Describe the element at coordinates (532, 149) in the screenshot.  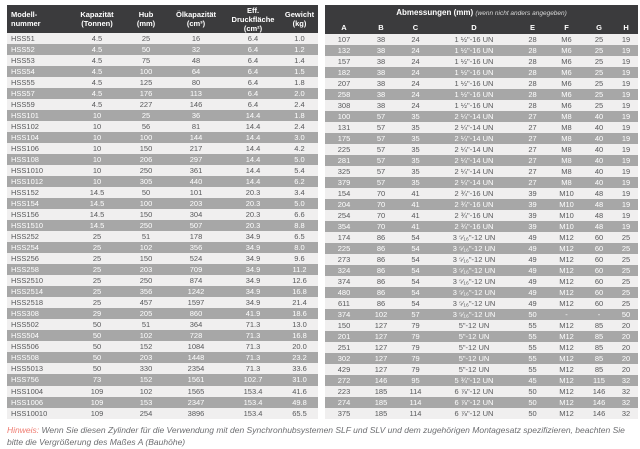
I see `cell: 27` at that location.